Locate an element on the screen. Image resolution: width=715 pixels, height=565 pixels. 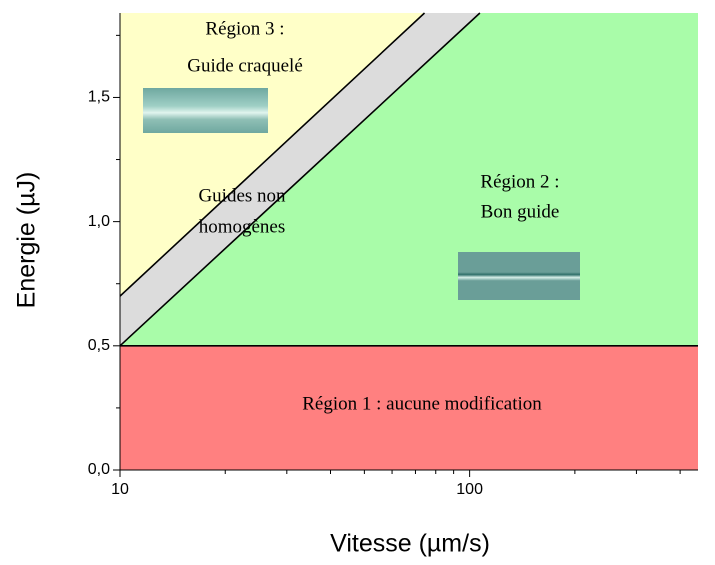
region-label: Bon guide is located at coordinates (520, 211).